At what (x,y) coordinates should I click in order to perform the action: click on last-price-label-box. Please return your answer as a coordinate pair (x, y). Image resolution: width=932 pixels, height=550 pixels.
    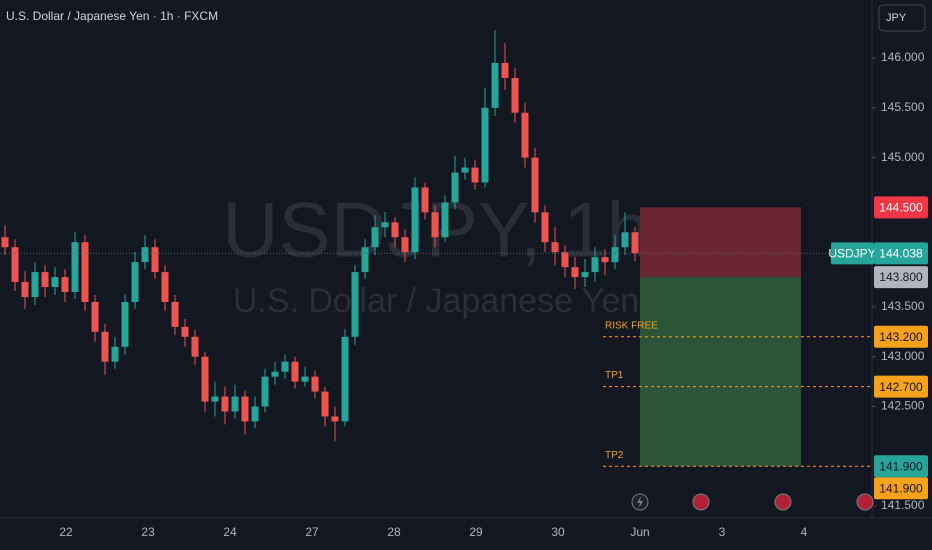
    Looking at the image, I should click on (901, 253).